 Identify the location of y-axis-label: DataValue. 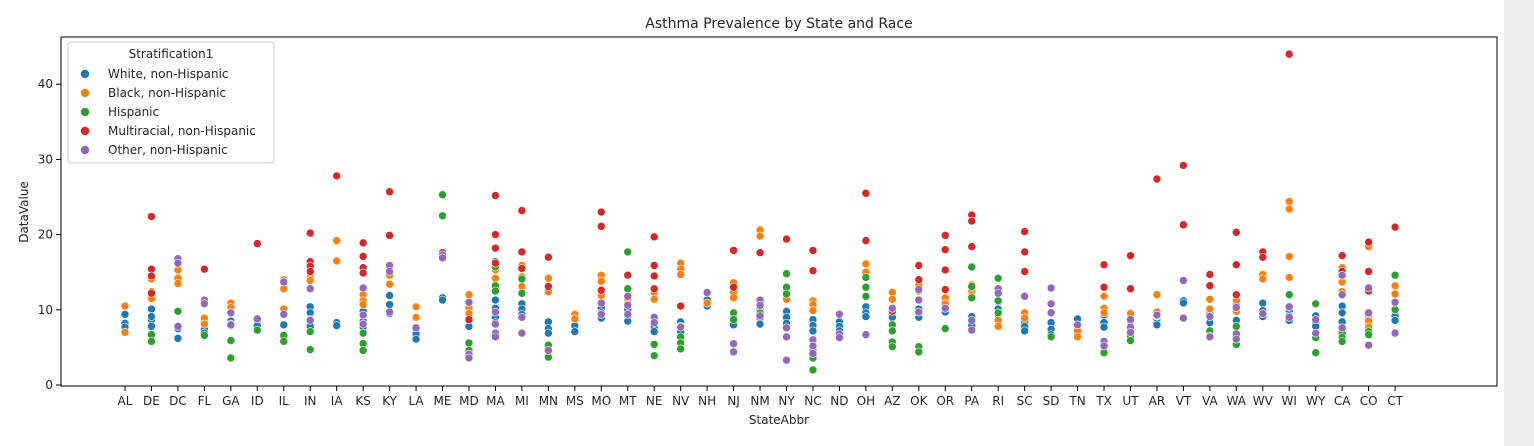
(24, 212).